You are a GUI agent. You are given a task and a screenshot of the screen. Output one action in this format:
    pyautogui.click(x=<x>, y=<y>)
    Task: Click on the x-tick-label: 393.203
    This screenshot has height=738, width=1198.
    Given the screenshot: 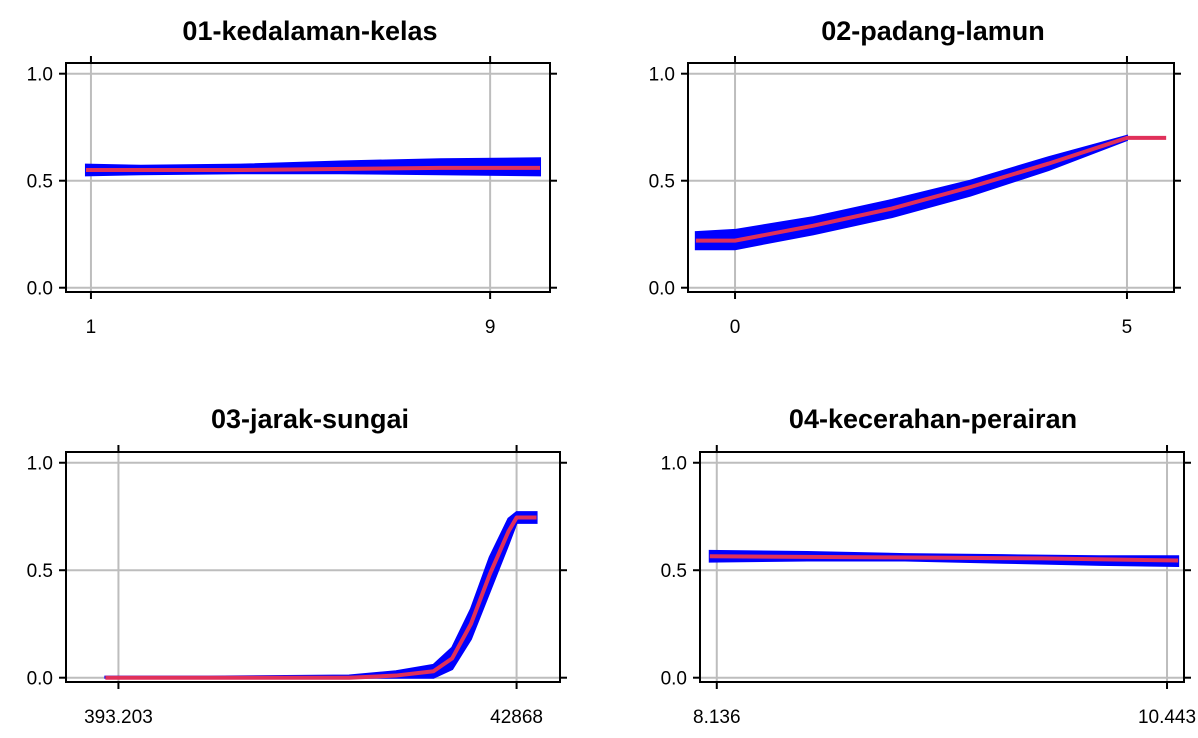 What is the action you would take?
    pyautogui.click(x=118, y=717)
    